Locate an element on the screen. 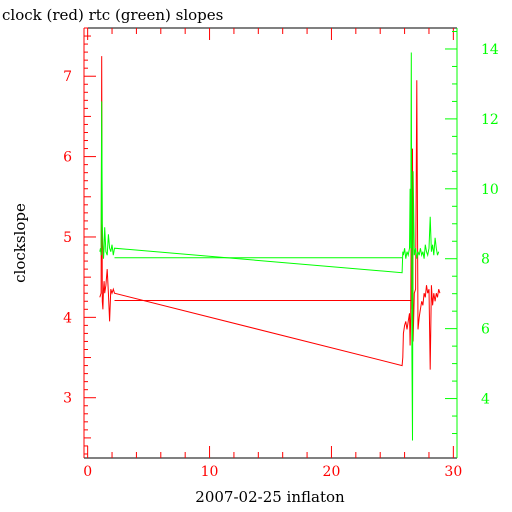 This screenshot has width=512, height=512. right-tick-label: 8 is located at coordinates (485, 260).